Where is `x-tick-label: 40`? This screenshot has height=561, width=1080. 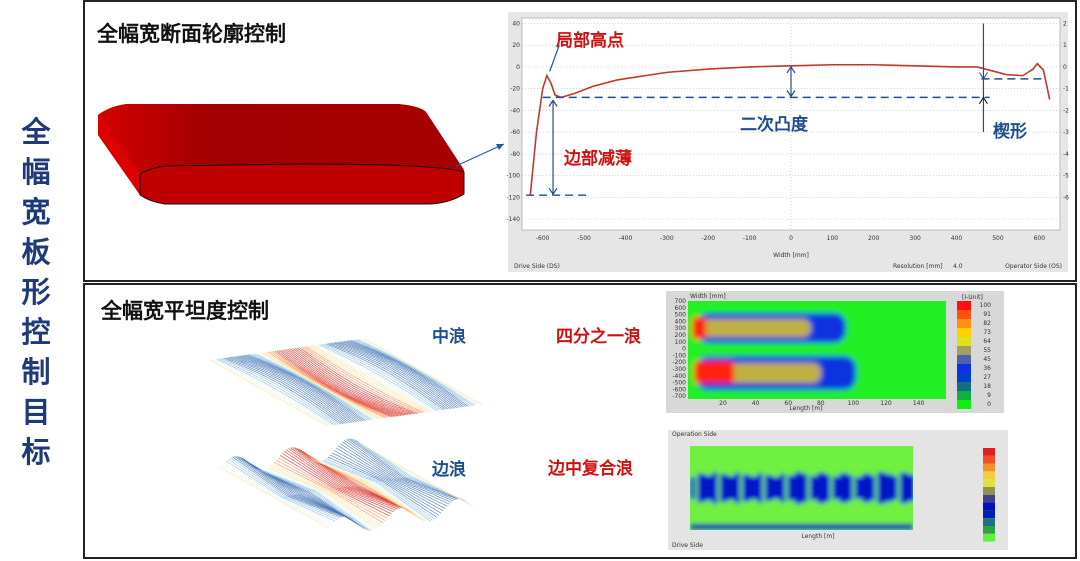
x-tick-label: 40 is located at coordinates (756, 403).